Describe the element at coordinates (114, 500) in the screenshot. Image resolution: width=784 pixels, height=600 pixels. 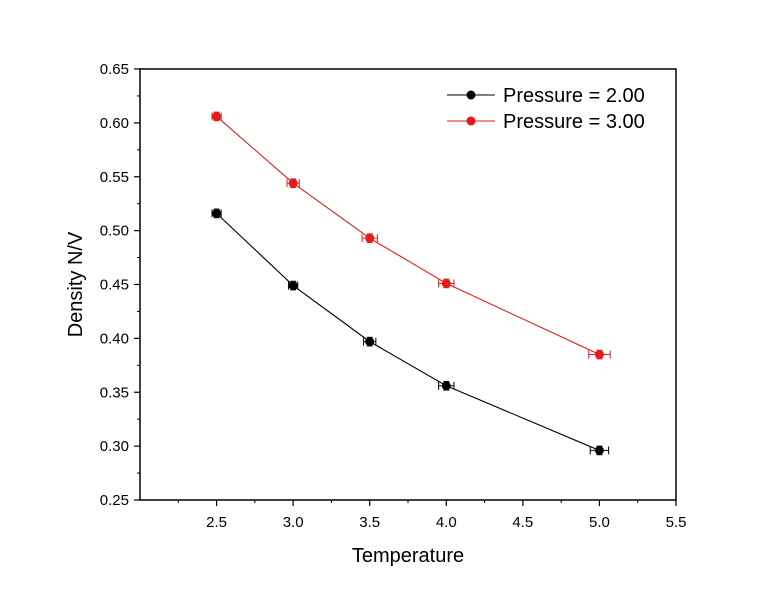
I see `y-tick-label: 0.25` at that location.